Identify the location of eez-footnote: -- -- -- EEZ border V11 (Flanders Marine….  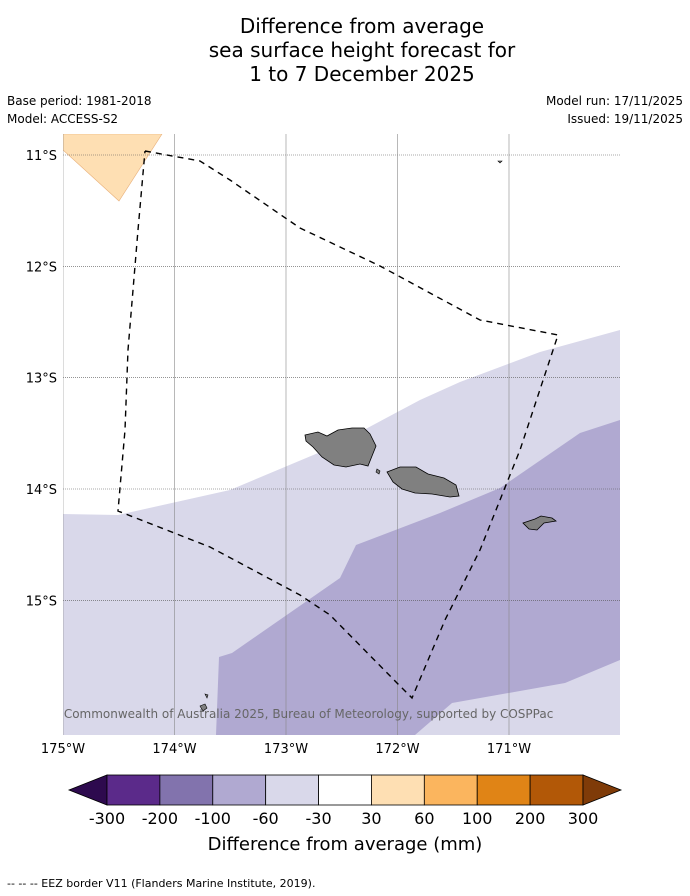
(161, 883).